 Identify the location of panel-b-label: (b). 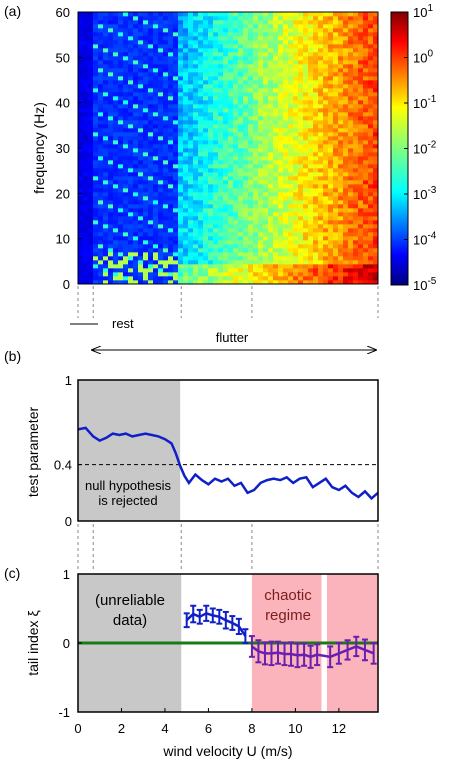
(12, 356).